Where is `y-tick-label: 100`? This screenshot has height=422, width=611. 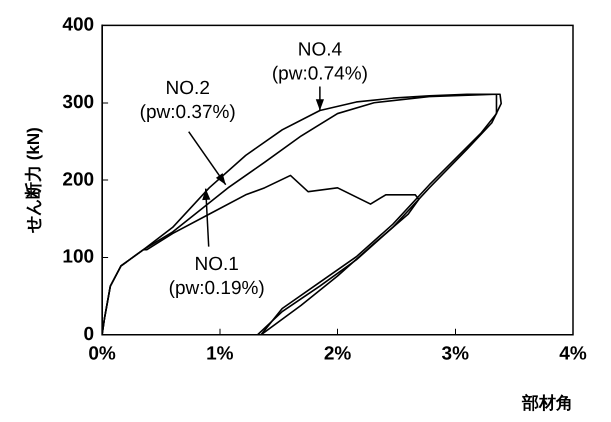
y-tick-label: 100 is located at coordinates (78, 257).